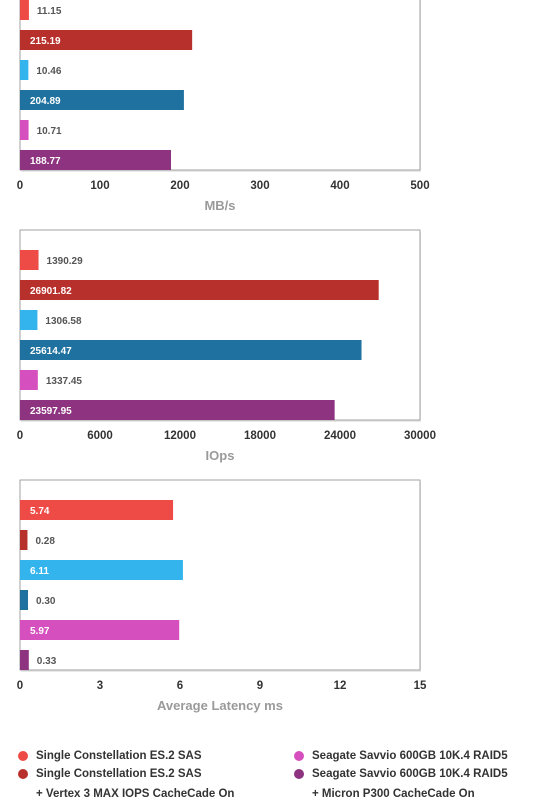 Image resolution: width=560 pixels, height=804 pixels. What do you see at coordinates (49, 11) in the screenshot?
I see `bar-value-label: 11.15` at bounding box center [49, 11].